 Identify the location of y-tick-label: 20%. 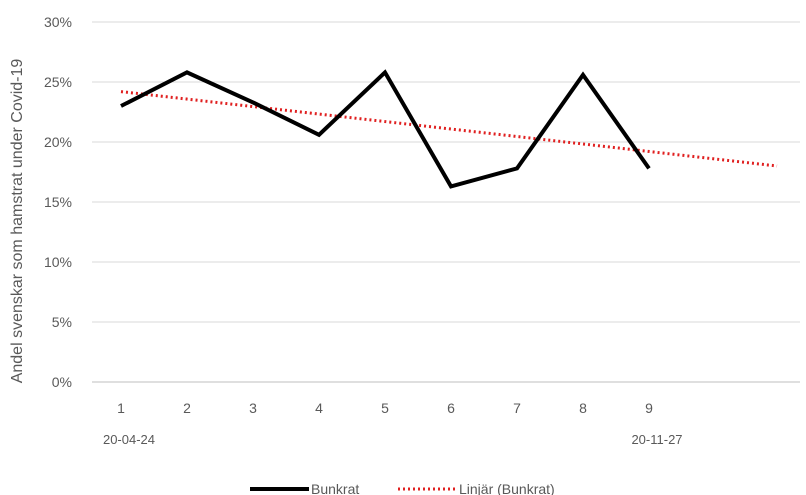
(58, 142).